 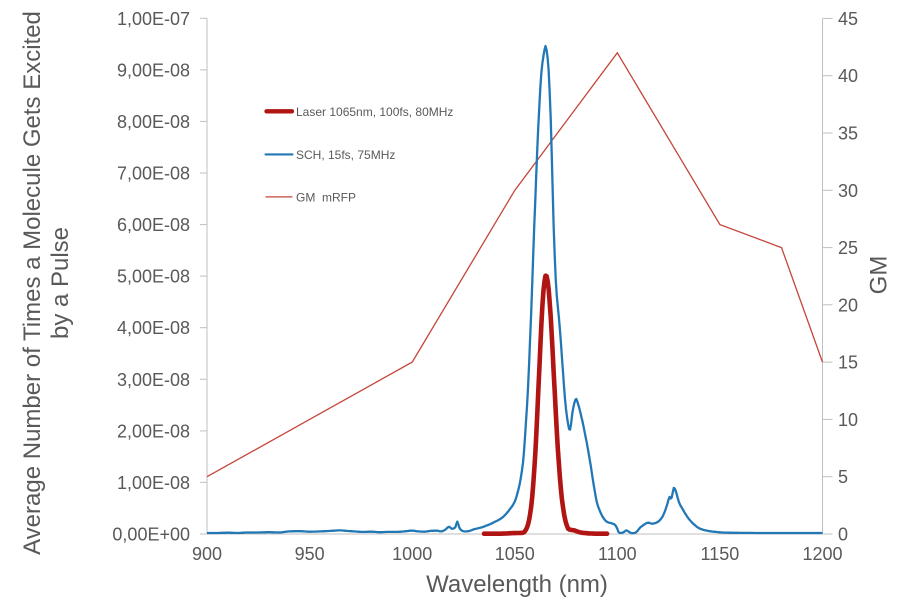 What do you see at coordinates (848, 134) in the screenshot?
I see `svg-text: 35` at bounding box center [848, 134].